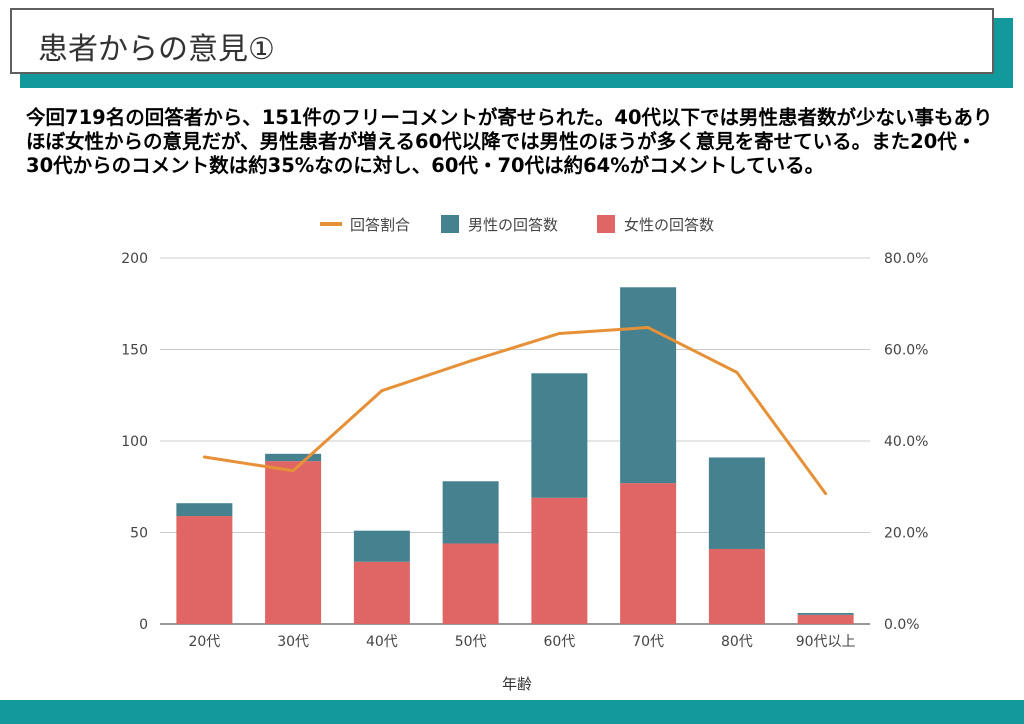  Describe the element at coordinates (502, 41) in the screenshot. I see `title-box: 患者からの意見①` at that location.